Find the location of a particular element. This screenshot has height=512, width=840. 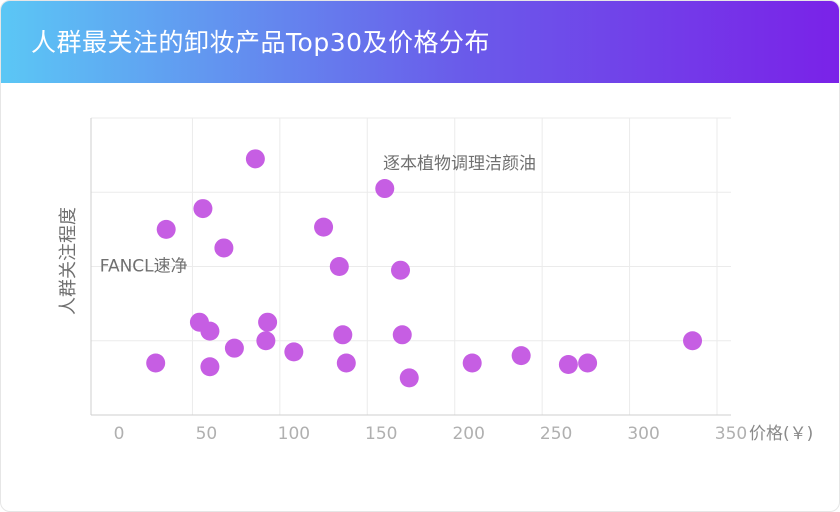

point-annotation: 逐本植物调理洁颜油 is located at coordinates (459, 164).